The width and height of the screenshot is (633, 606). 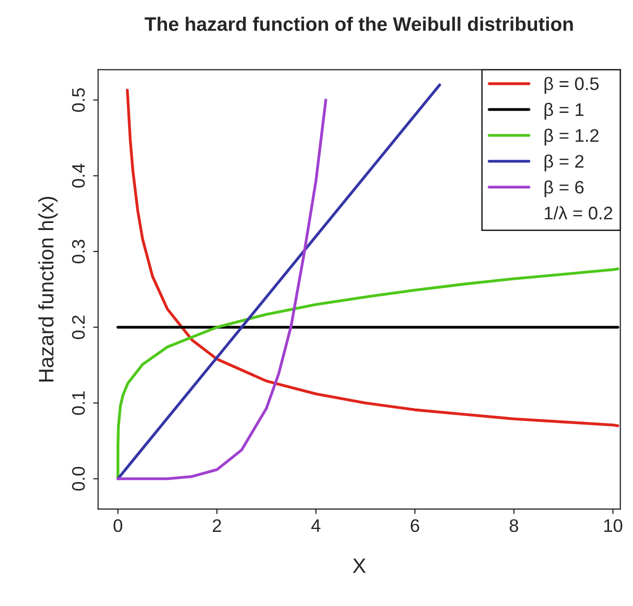 I want to click on legend-label: β = 2, so click(x=564, y=163).